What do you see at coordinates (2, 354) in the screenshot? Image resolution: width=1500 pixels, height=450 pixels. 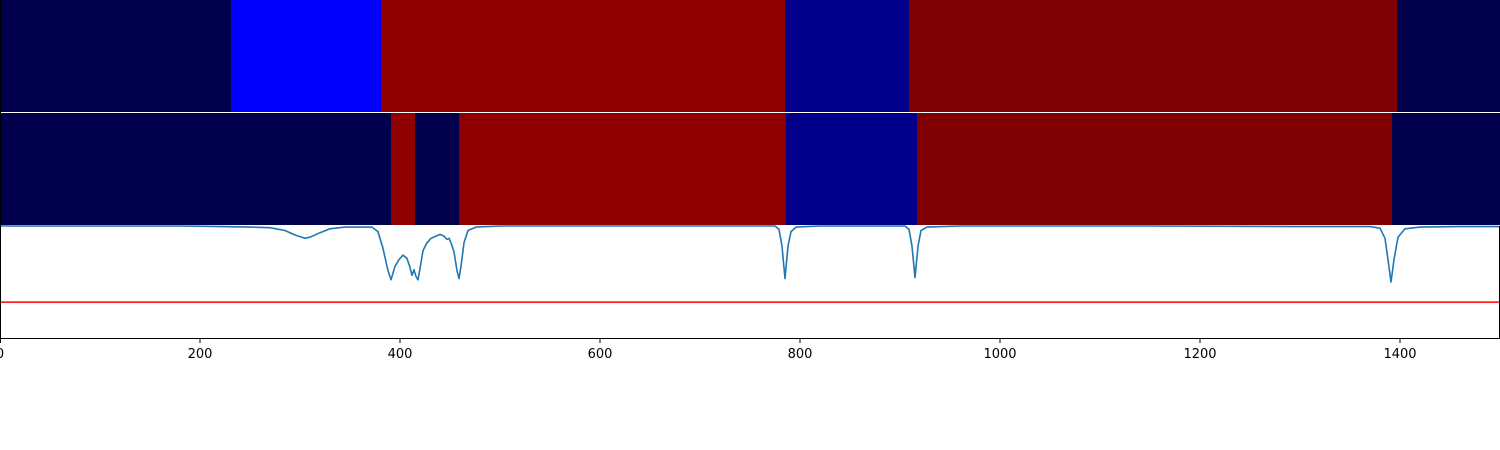 I see `x-tick-label-0: 0` at bounding box center [2, 354].